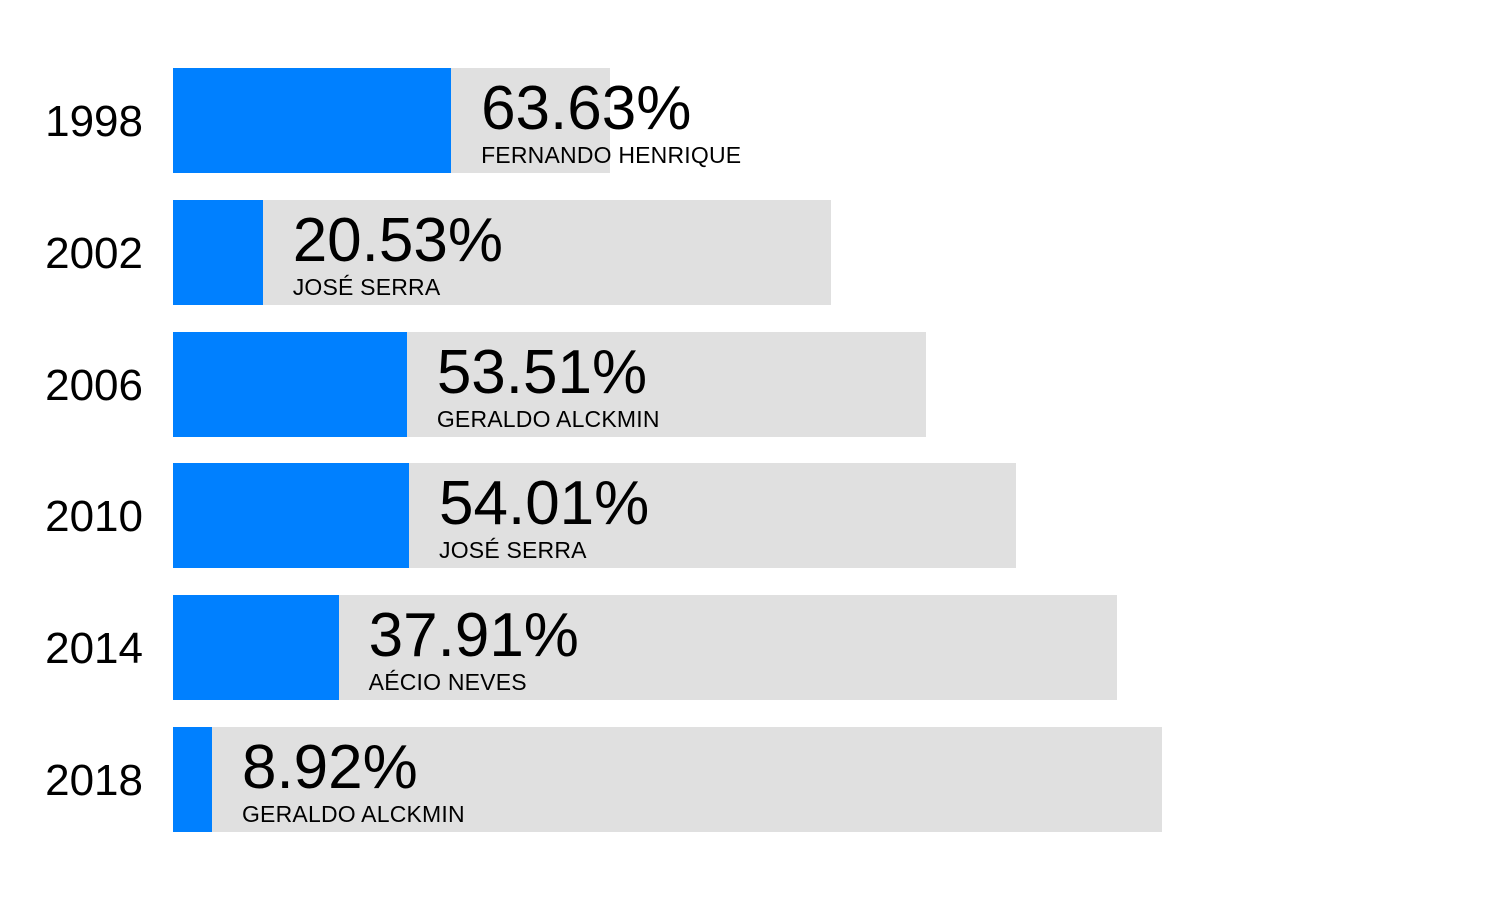 This screenshot has width=1500, height=900. Describe the element at coordinates (94, 649) in the screenshot. I see `year-label: 2014` at that location.